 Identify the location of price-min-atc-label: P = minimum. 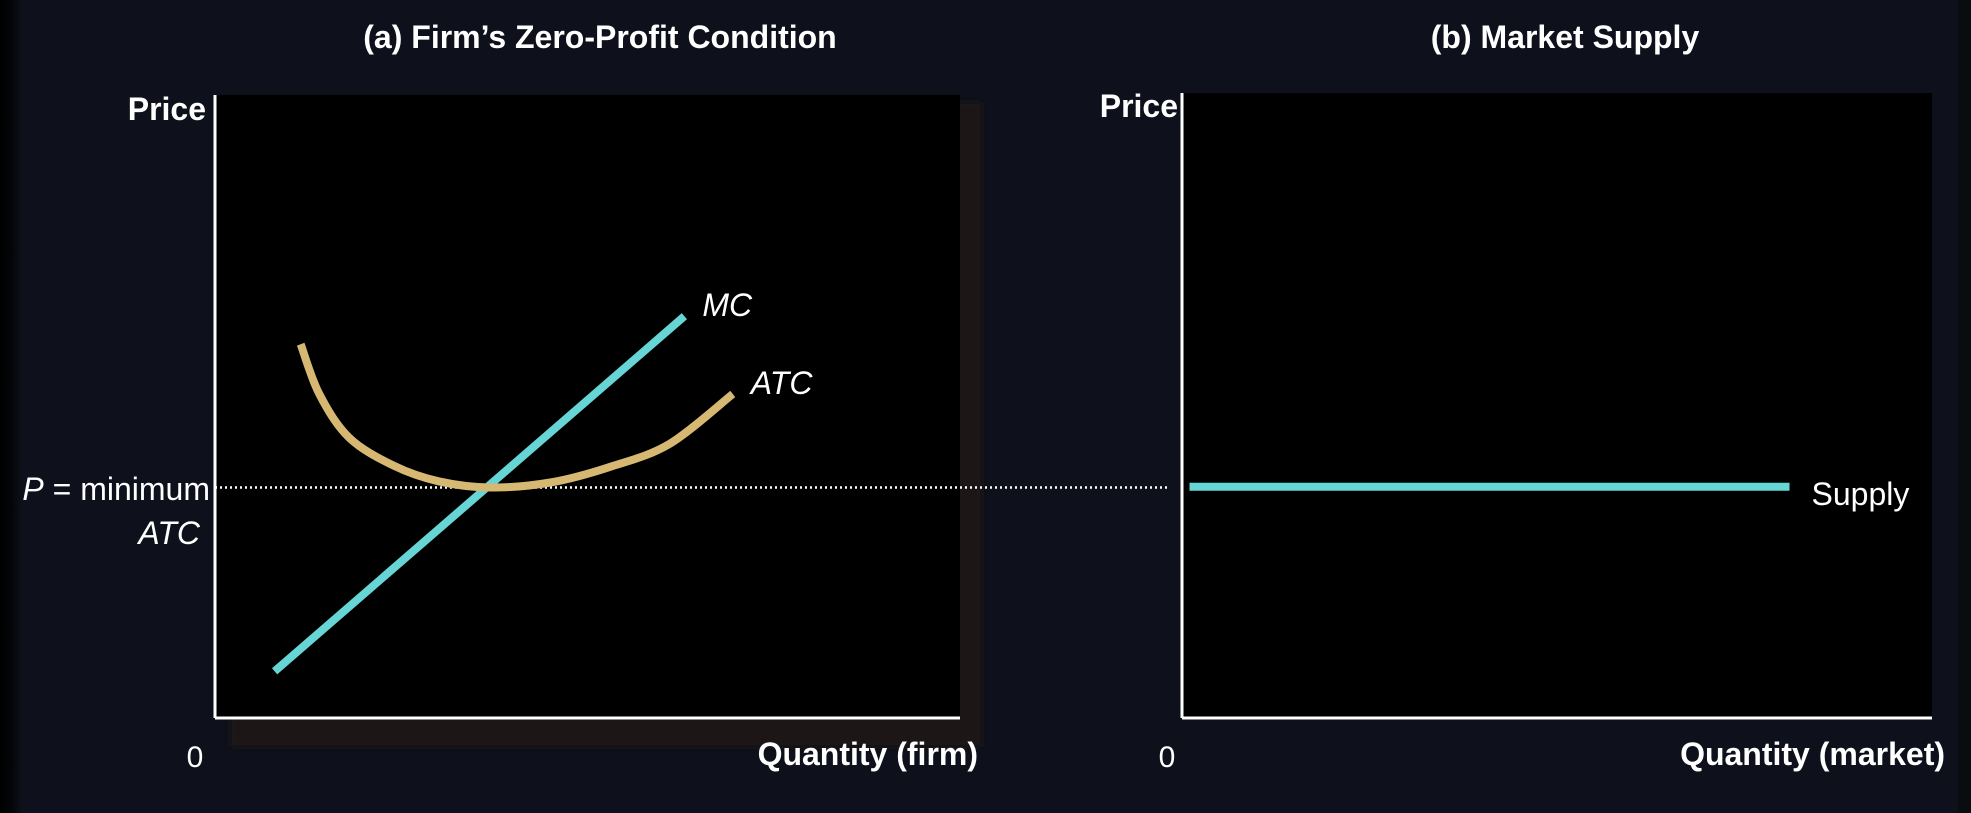
(116, 489).